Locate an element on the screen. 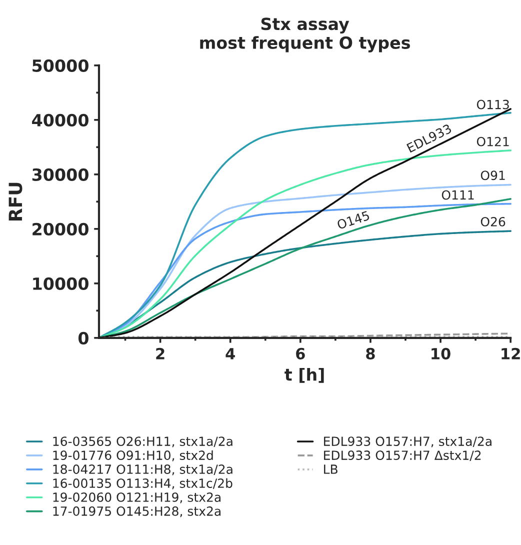  legend-label: LB is located at coordinates (331, 469).